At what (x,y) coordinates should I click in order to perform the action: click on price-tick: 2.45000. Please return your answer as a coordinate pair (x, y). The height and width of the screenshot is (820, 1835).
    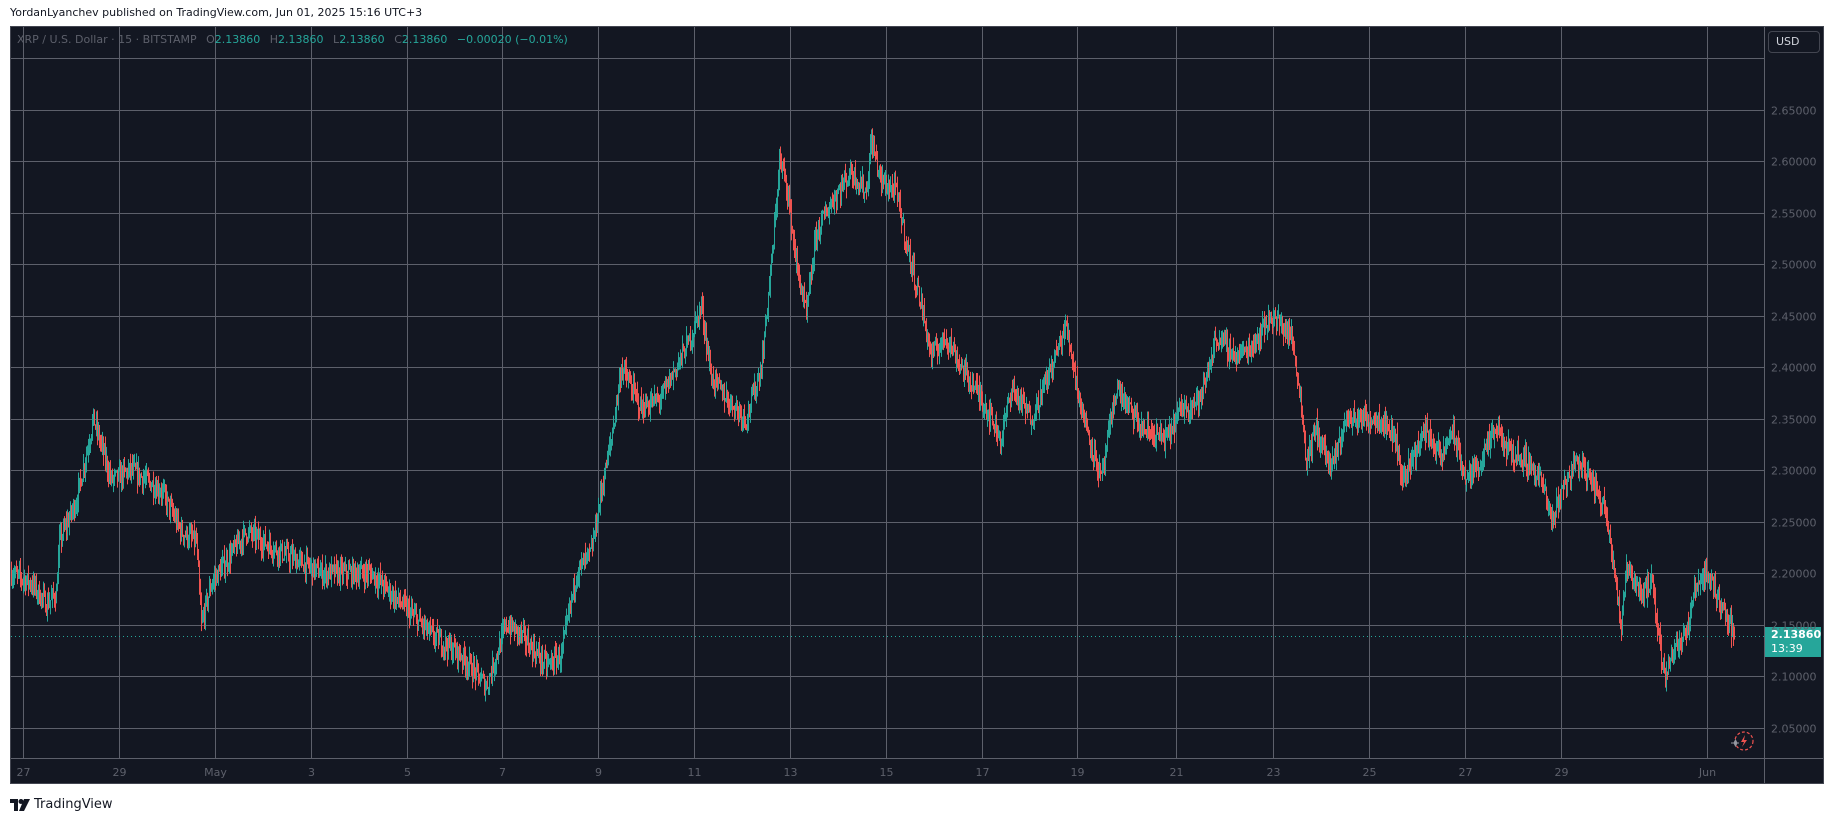
    Looking at the image, I should click on (1794, 316).